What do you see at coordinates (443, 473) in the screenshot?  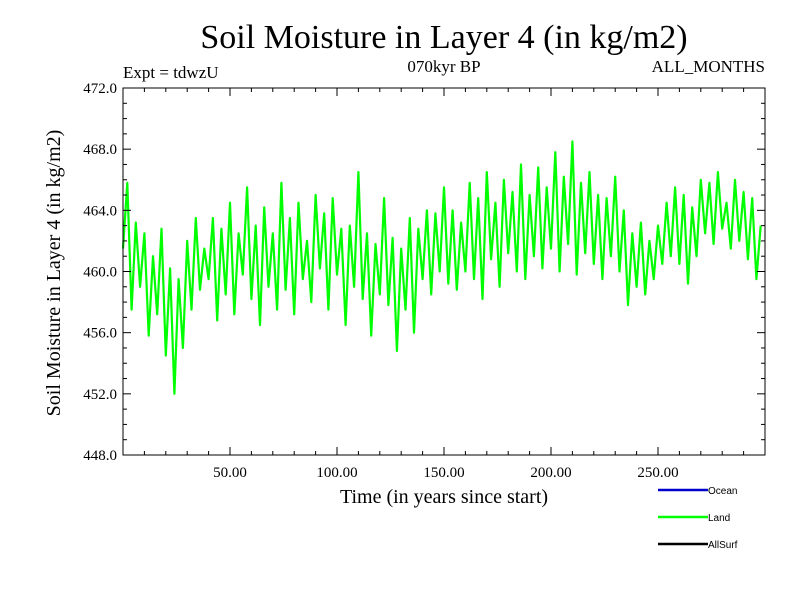 I see `x-tick-label: 150.00` at bounding box center [443, 473].